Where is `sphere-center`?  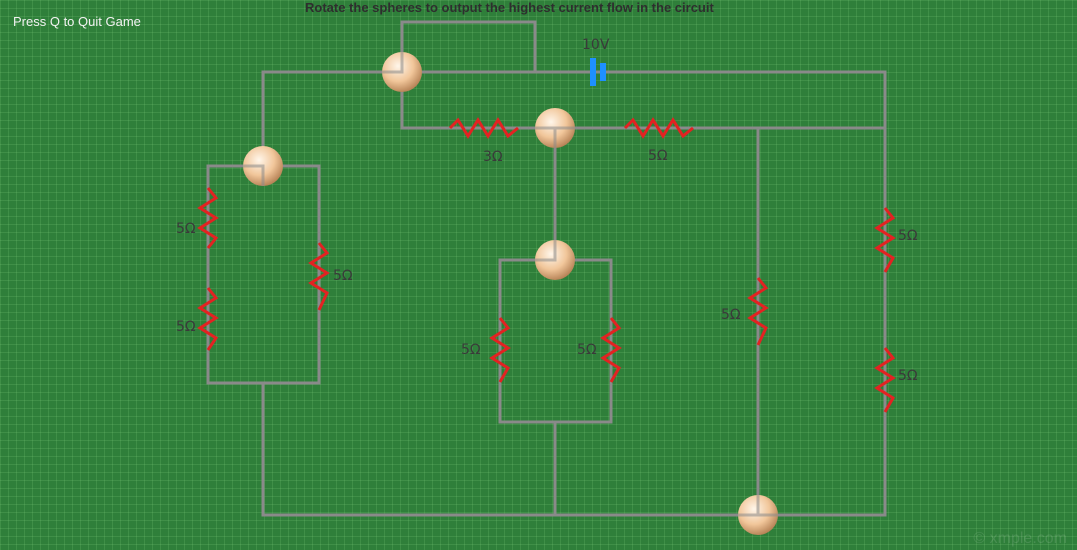
sphere-center is located at coordinates (555, 260).